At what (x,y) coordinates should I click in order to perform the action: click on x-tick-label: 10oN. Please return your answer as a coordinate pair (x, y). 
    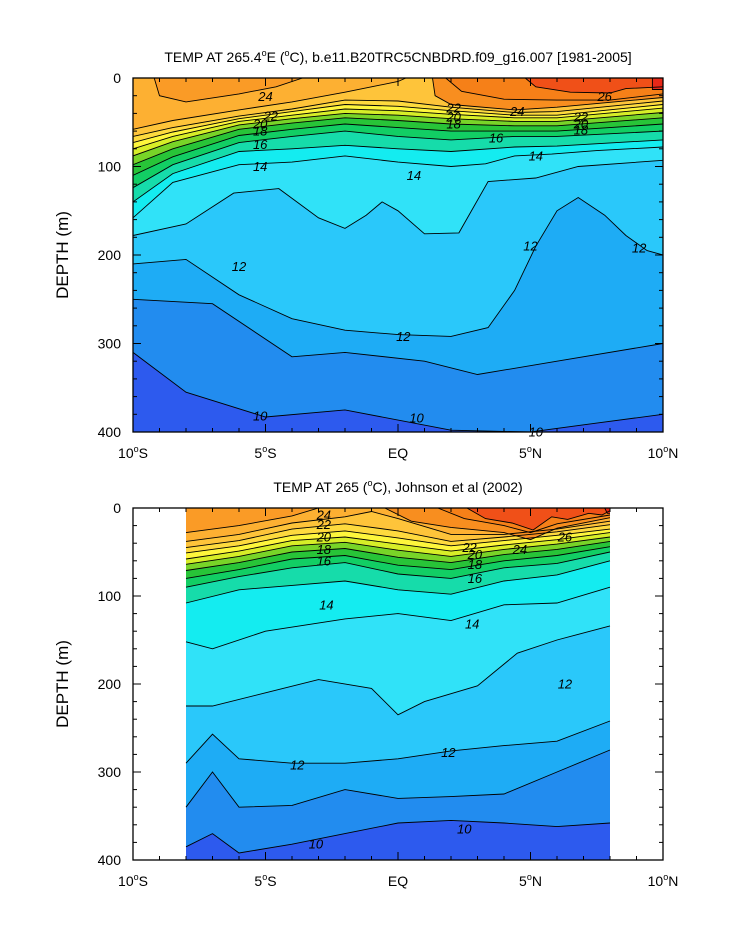
    Looking at the image, I should click on (663, 452).